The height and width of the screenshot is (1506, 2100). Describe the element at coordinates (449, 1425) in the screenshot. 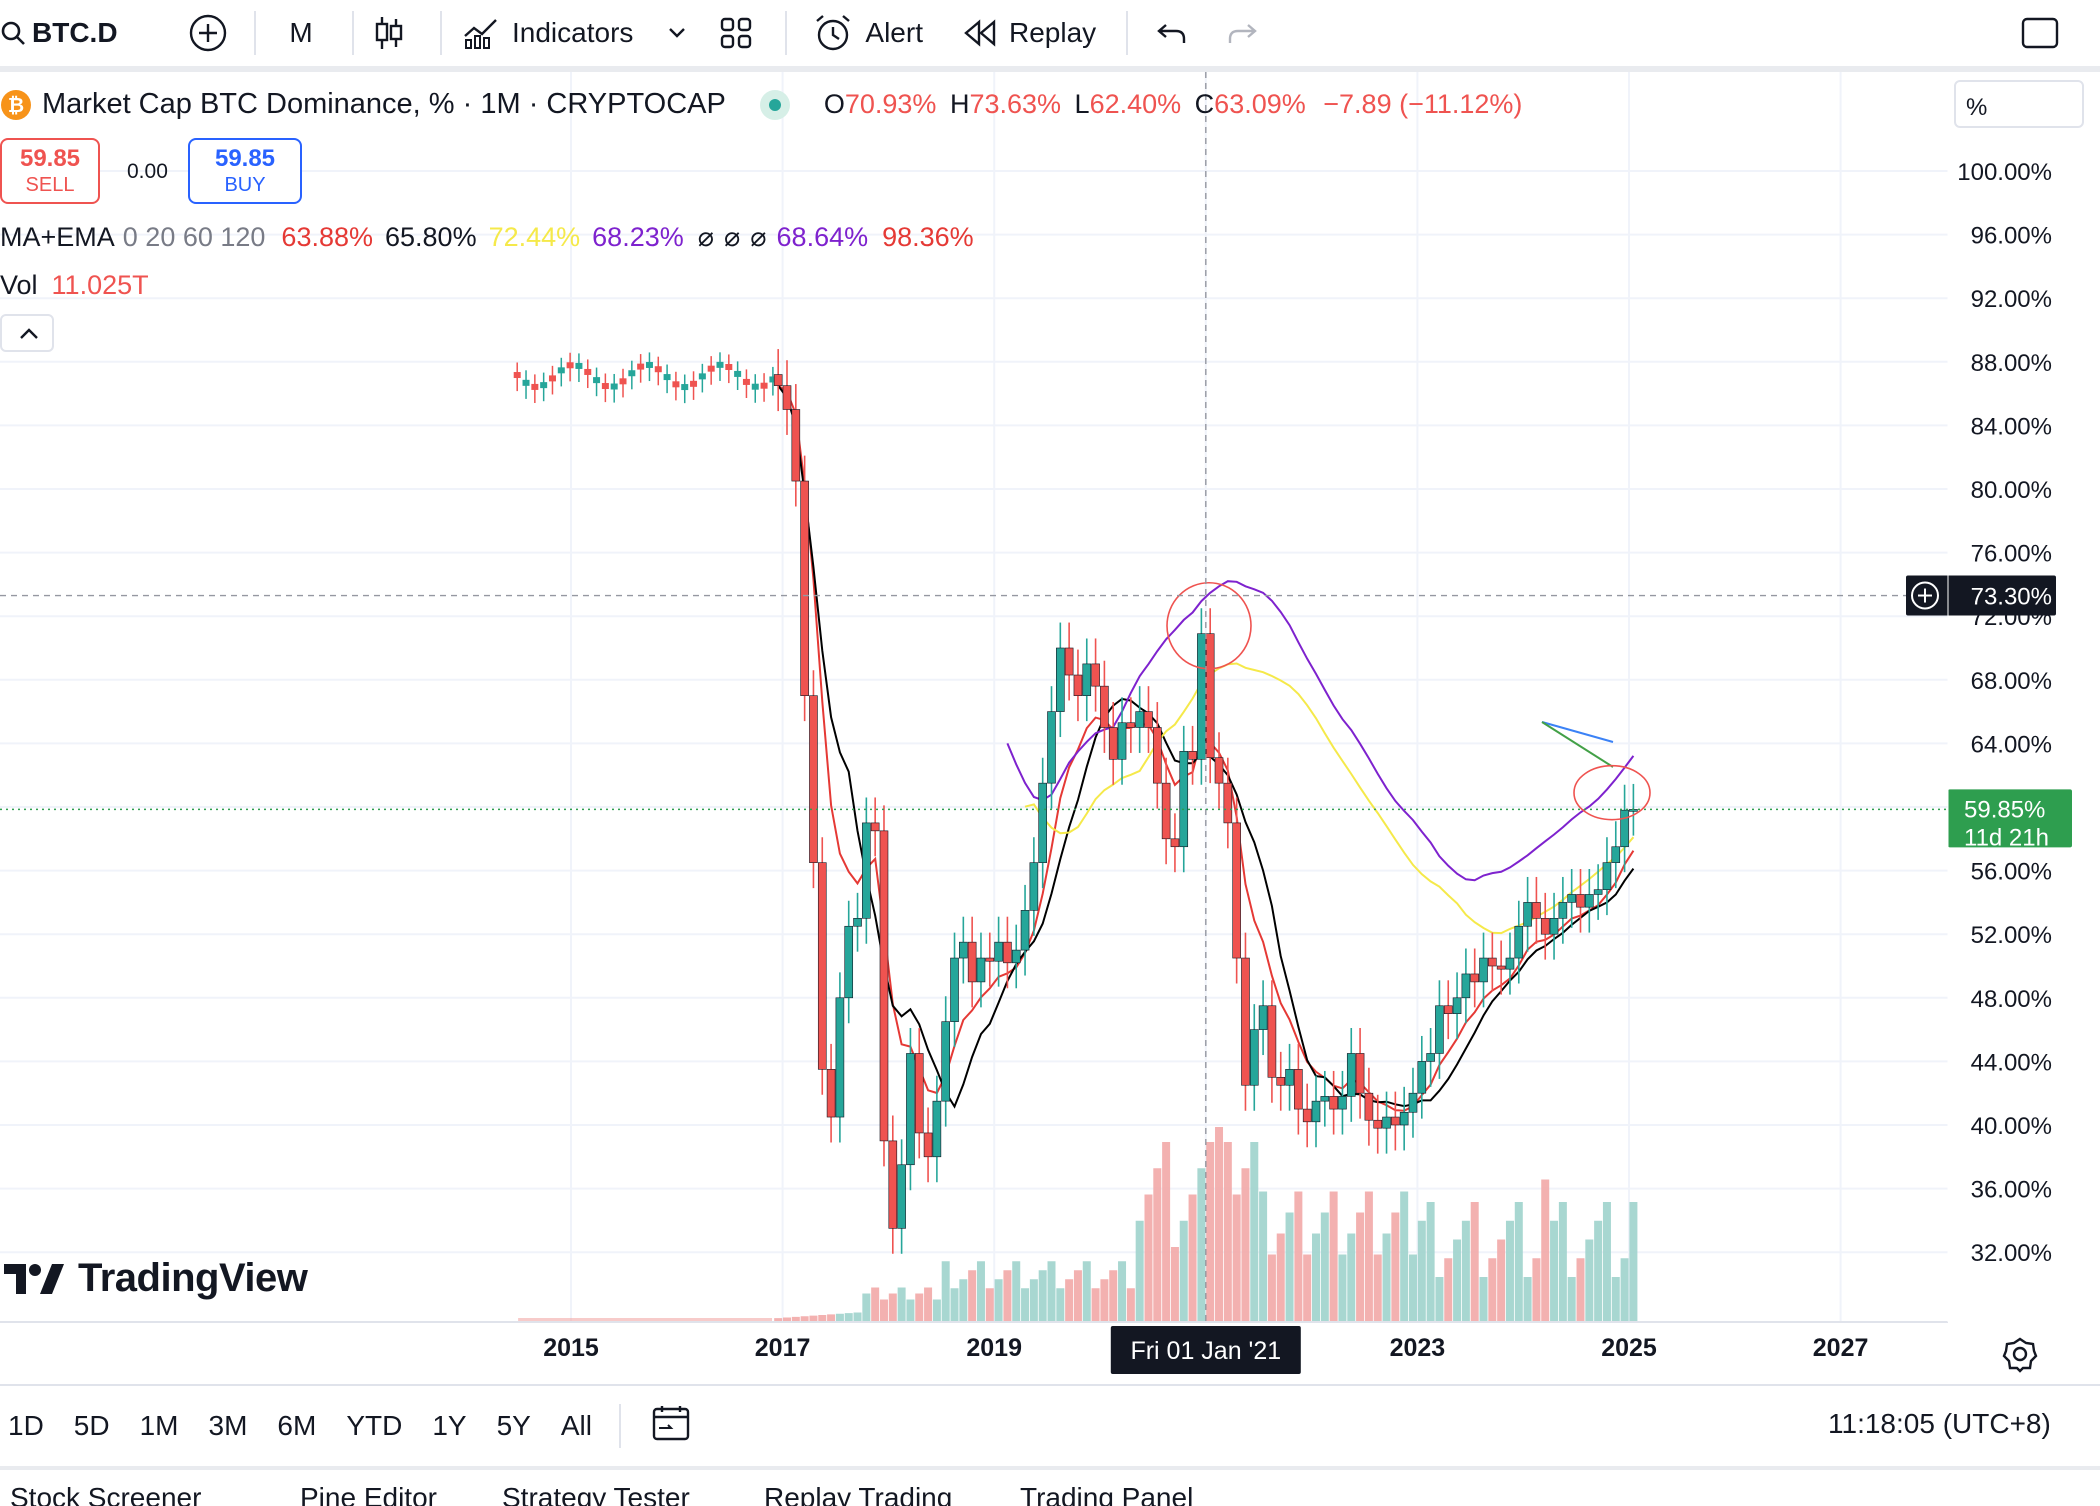

I see `range-button-1y: 1Y` at that location.